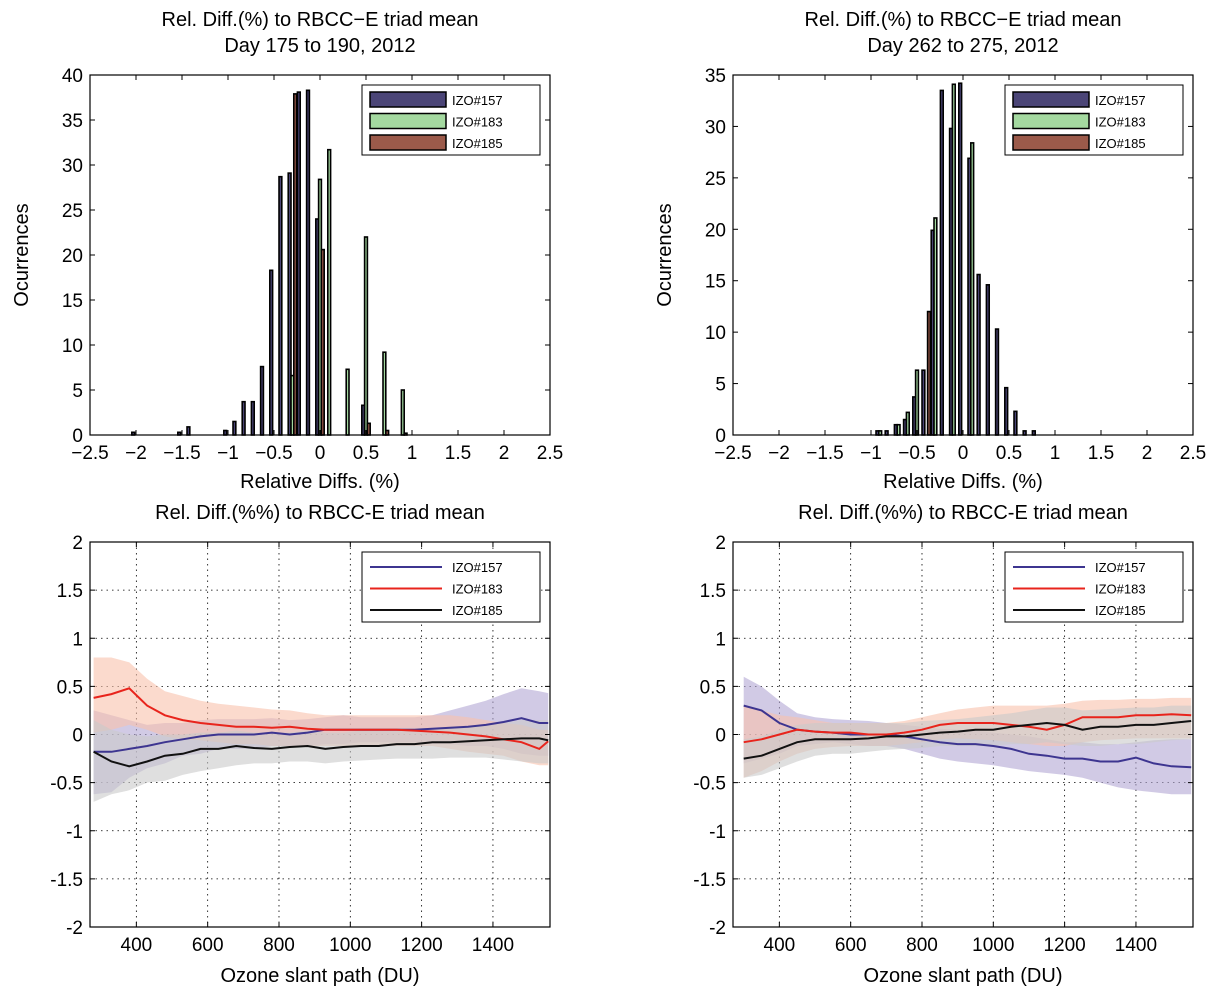 Image resolution: width=1220 pixels, height=992 pixels. Describe the element at coordinates (1101, 453) in the screenshot. I see `x-tick-label: 1.5` at that location.